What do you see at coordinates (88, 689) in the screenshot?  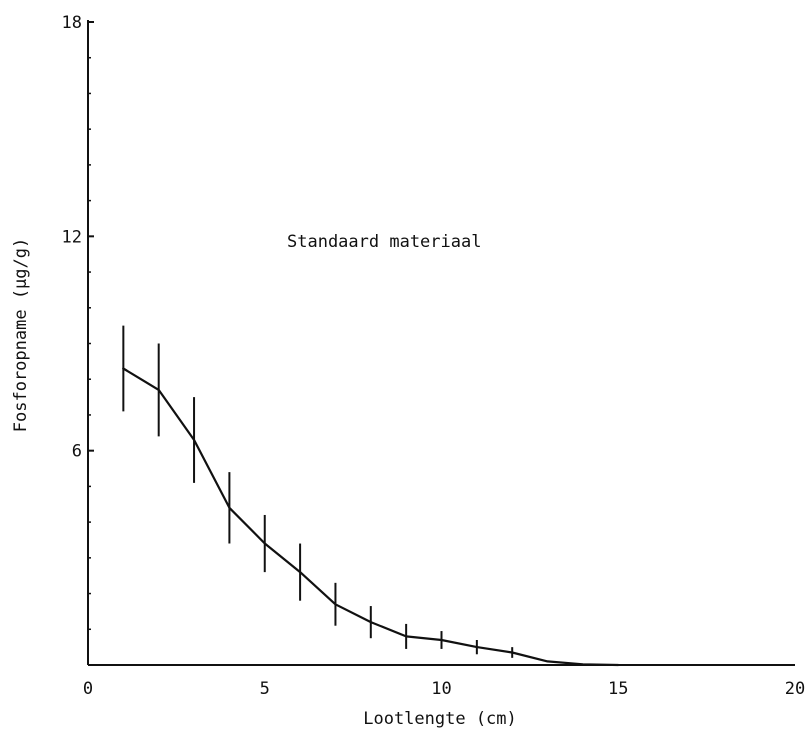 I see `x-tick-label: 0` at bounding box center [88, 689].